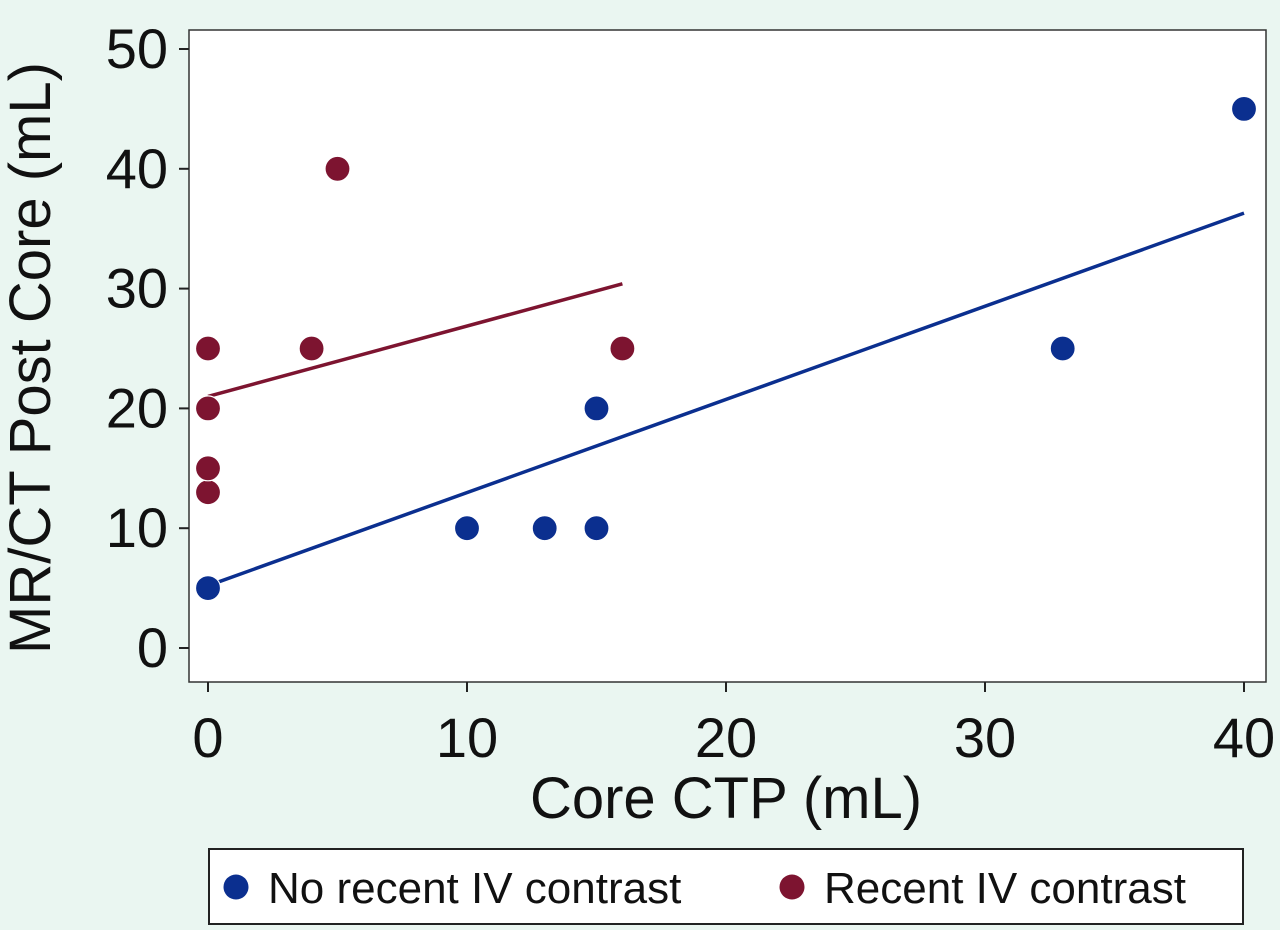  I want to click on x-tick-label: 10, so click(467, 737).